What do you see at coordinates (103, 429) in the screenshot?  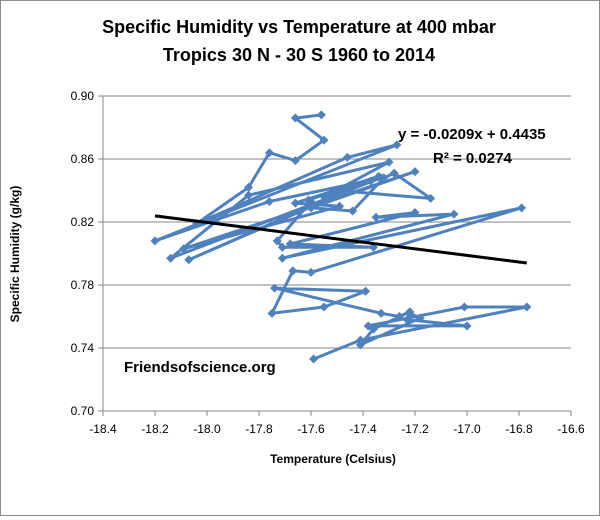 I see `x-tick-label-0: -18.4` at bounding box center [103, 429].